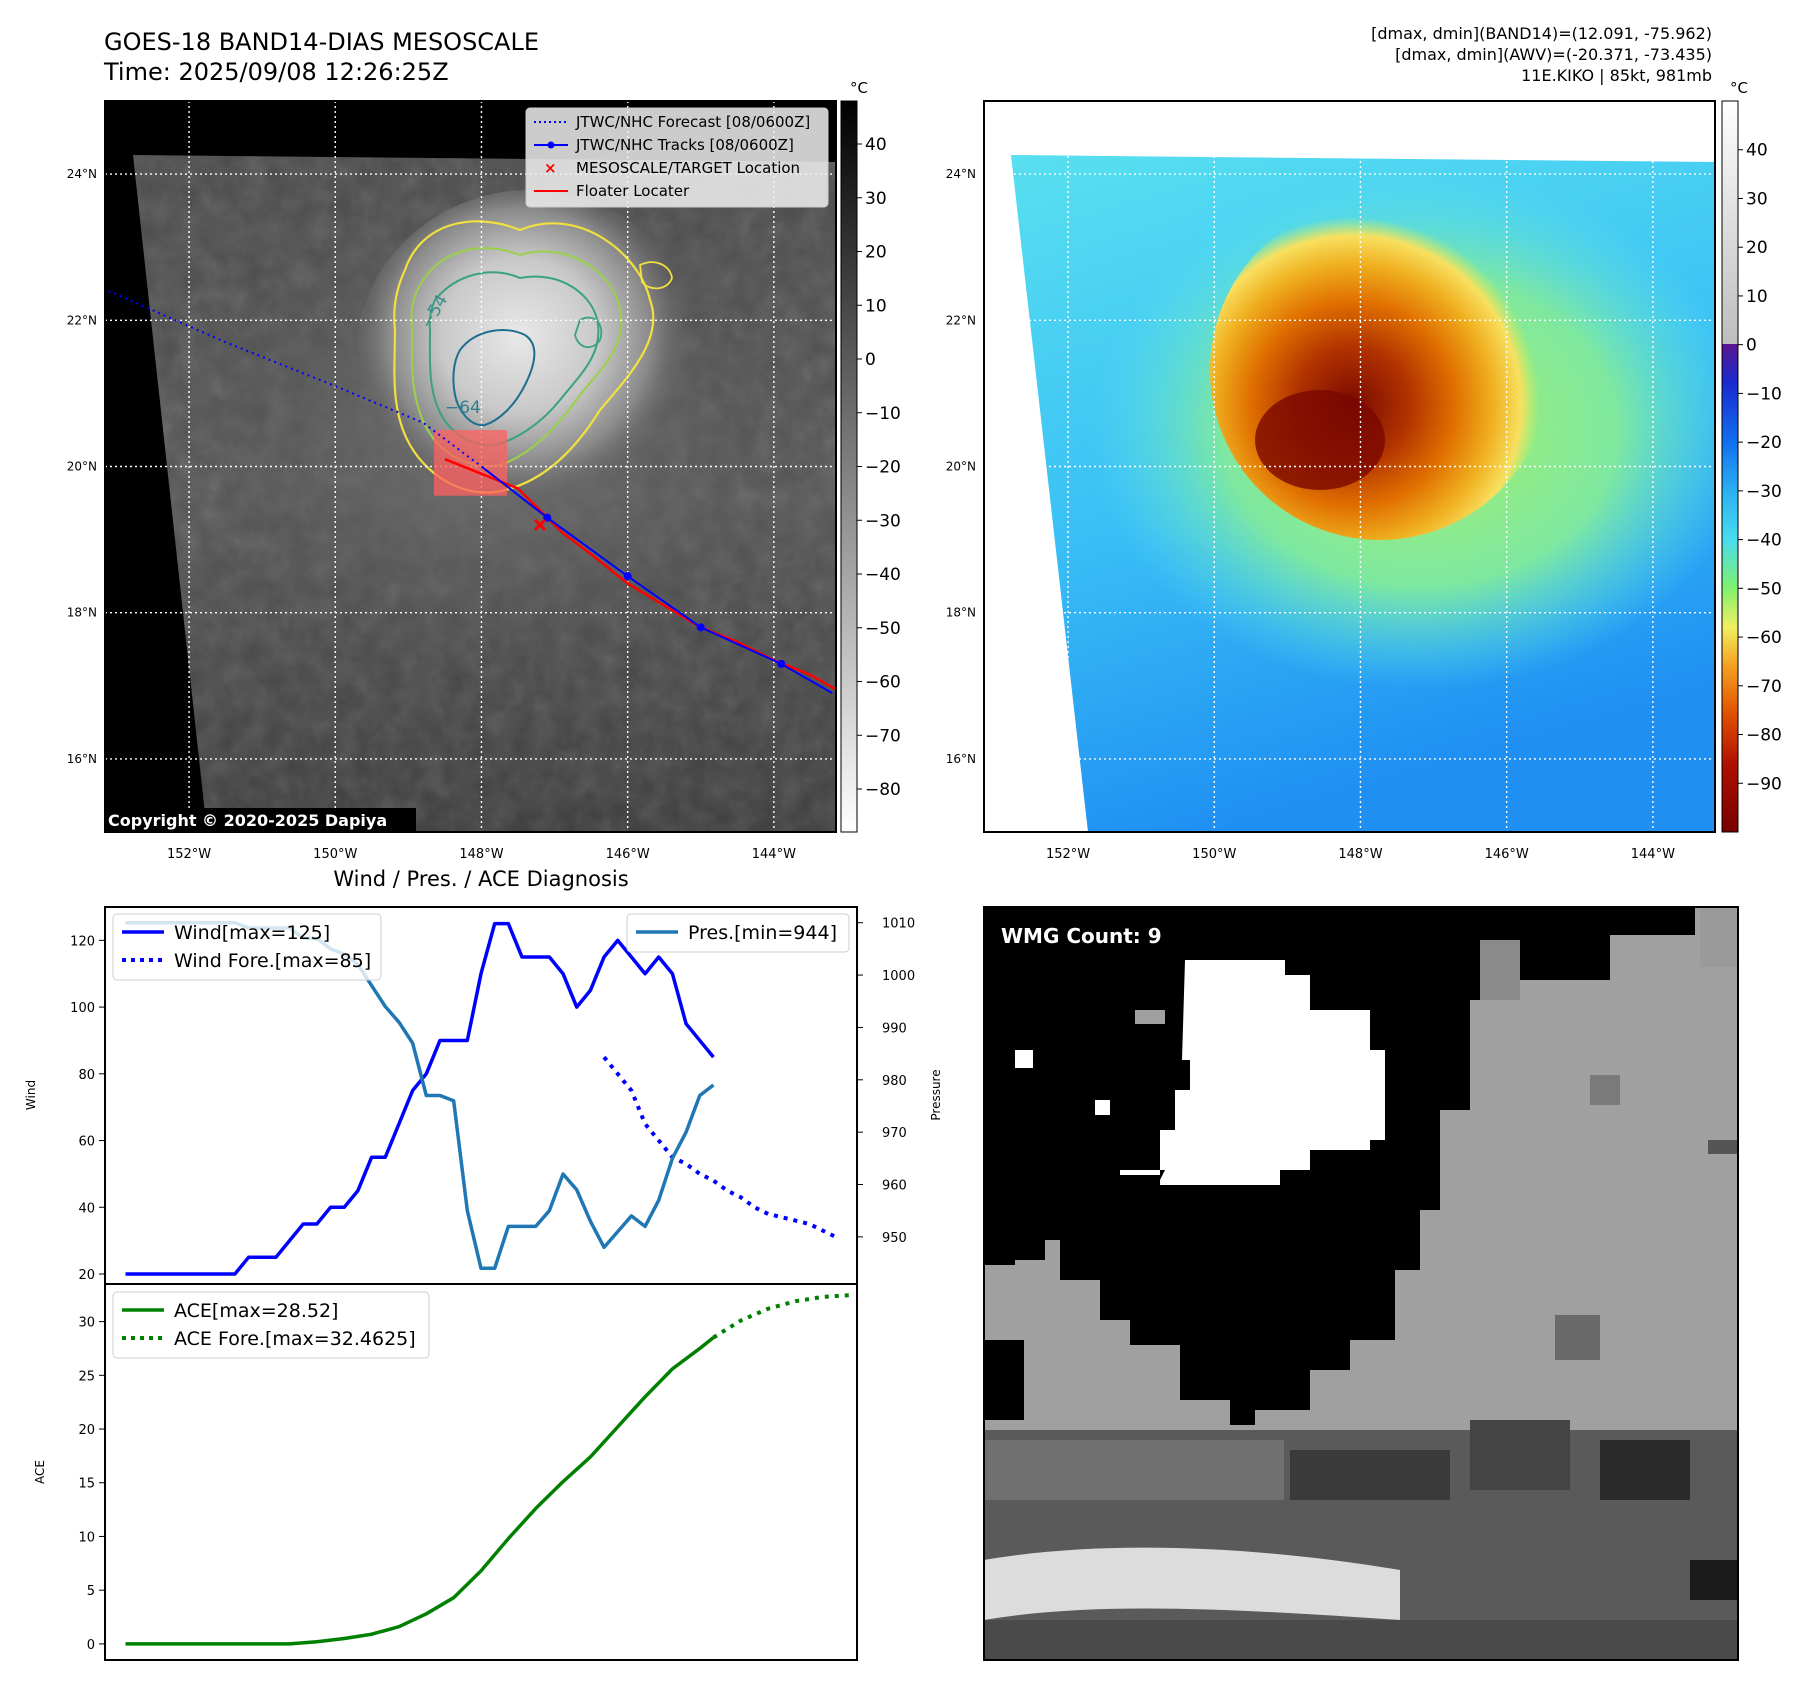 This screenshot has width=1797, height=1690. What do you see at coordinates (1739, 88) in the screenshot?
I see `wv-colorbar-unit: °C` at bounding box center [1739, 88].